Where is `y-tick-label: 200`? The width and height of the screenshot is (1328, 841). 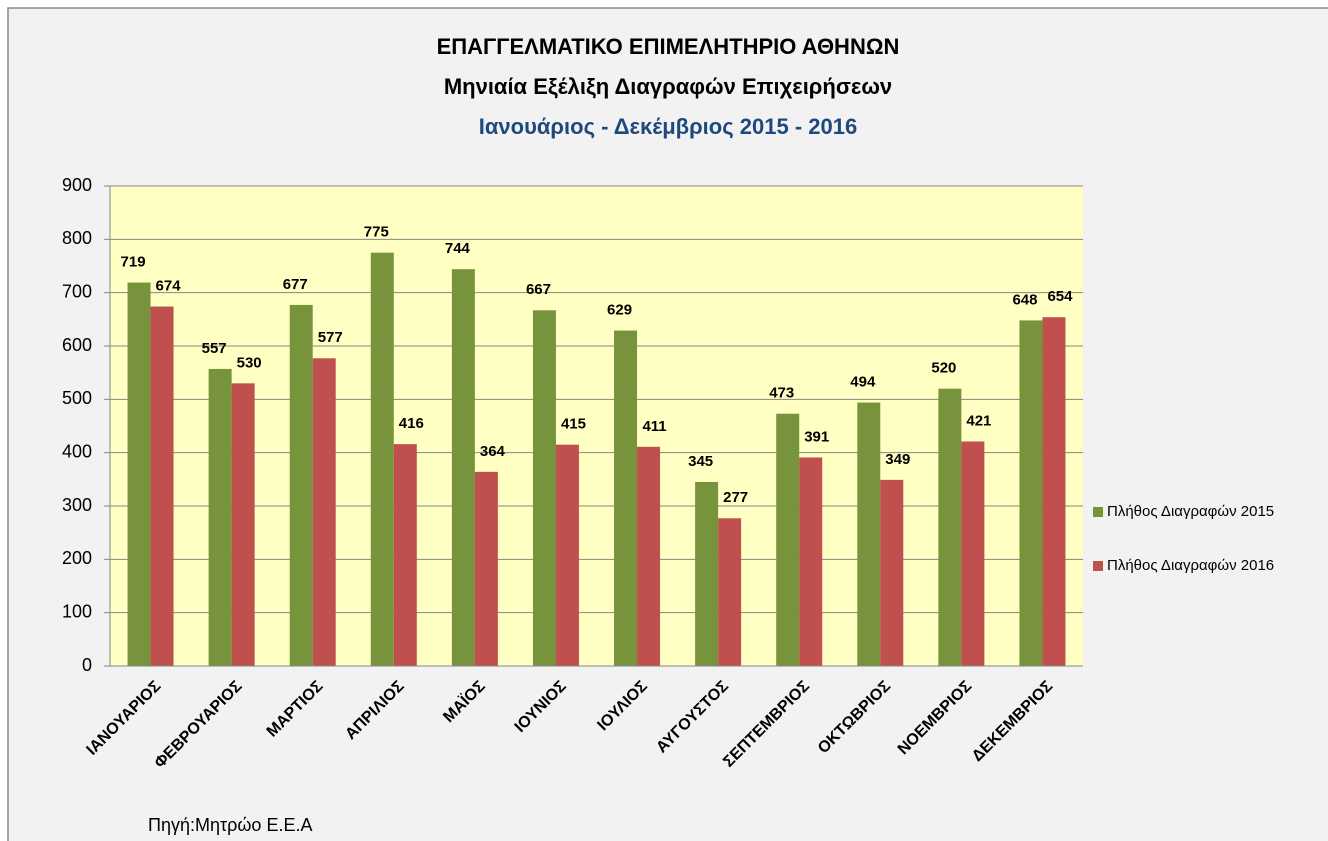
y-tick-label: 200 is located at coordinates (77, 558).